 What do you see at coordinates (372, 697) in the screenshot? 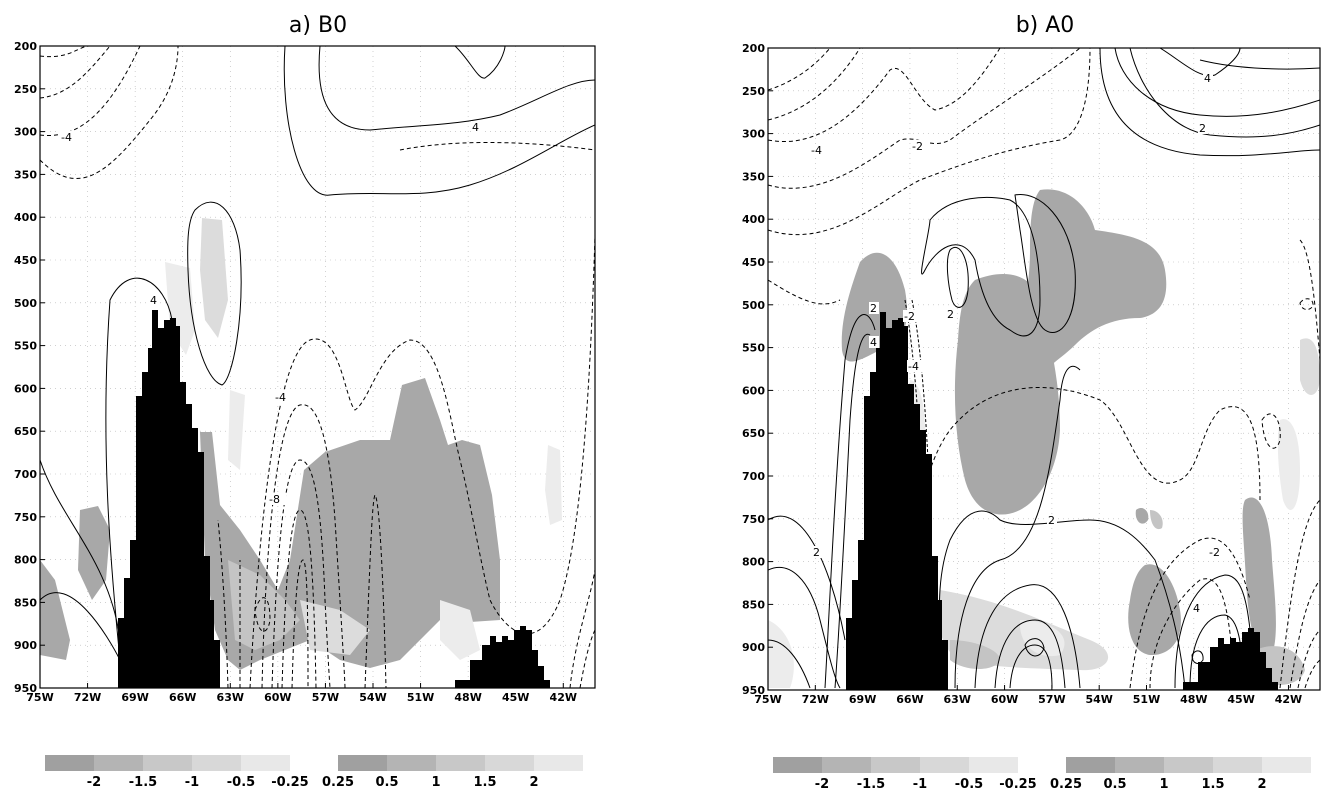
I see `x-tick-label: 54W` at bounding box center [372, 697].